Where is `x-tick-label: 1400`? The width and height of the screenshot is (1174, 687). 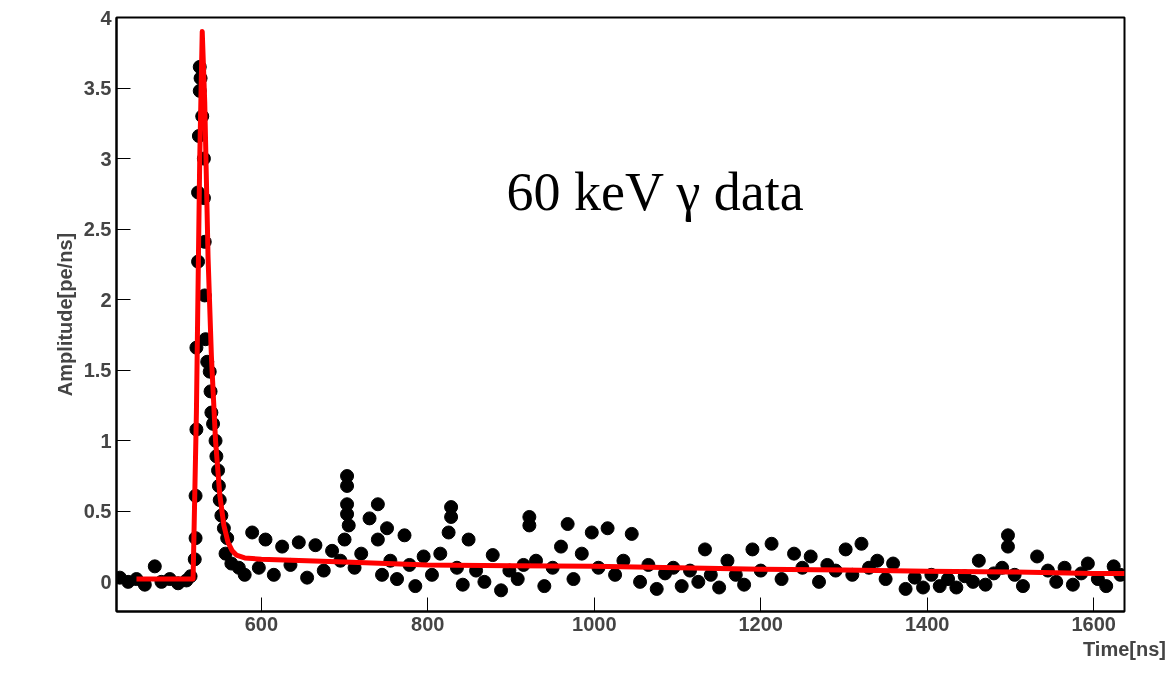
x-tick-label: 1400 is located at coordinates (927, 623).